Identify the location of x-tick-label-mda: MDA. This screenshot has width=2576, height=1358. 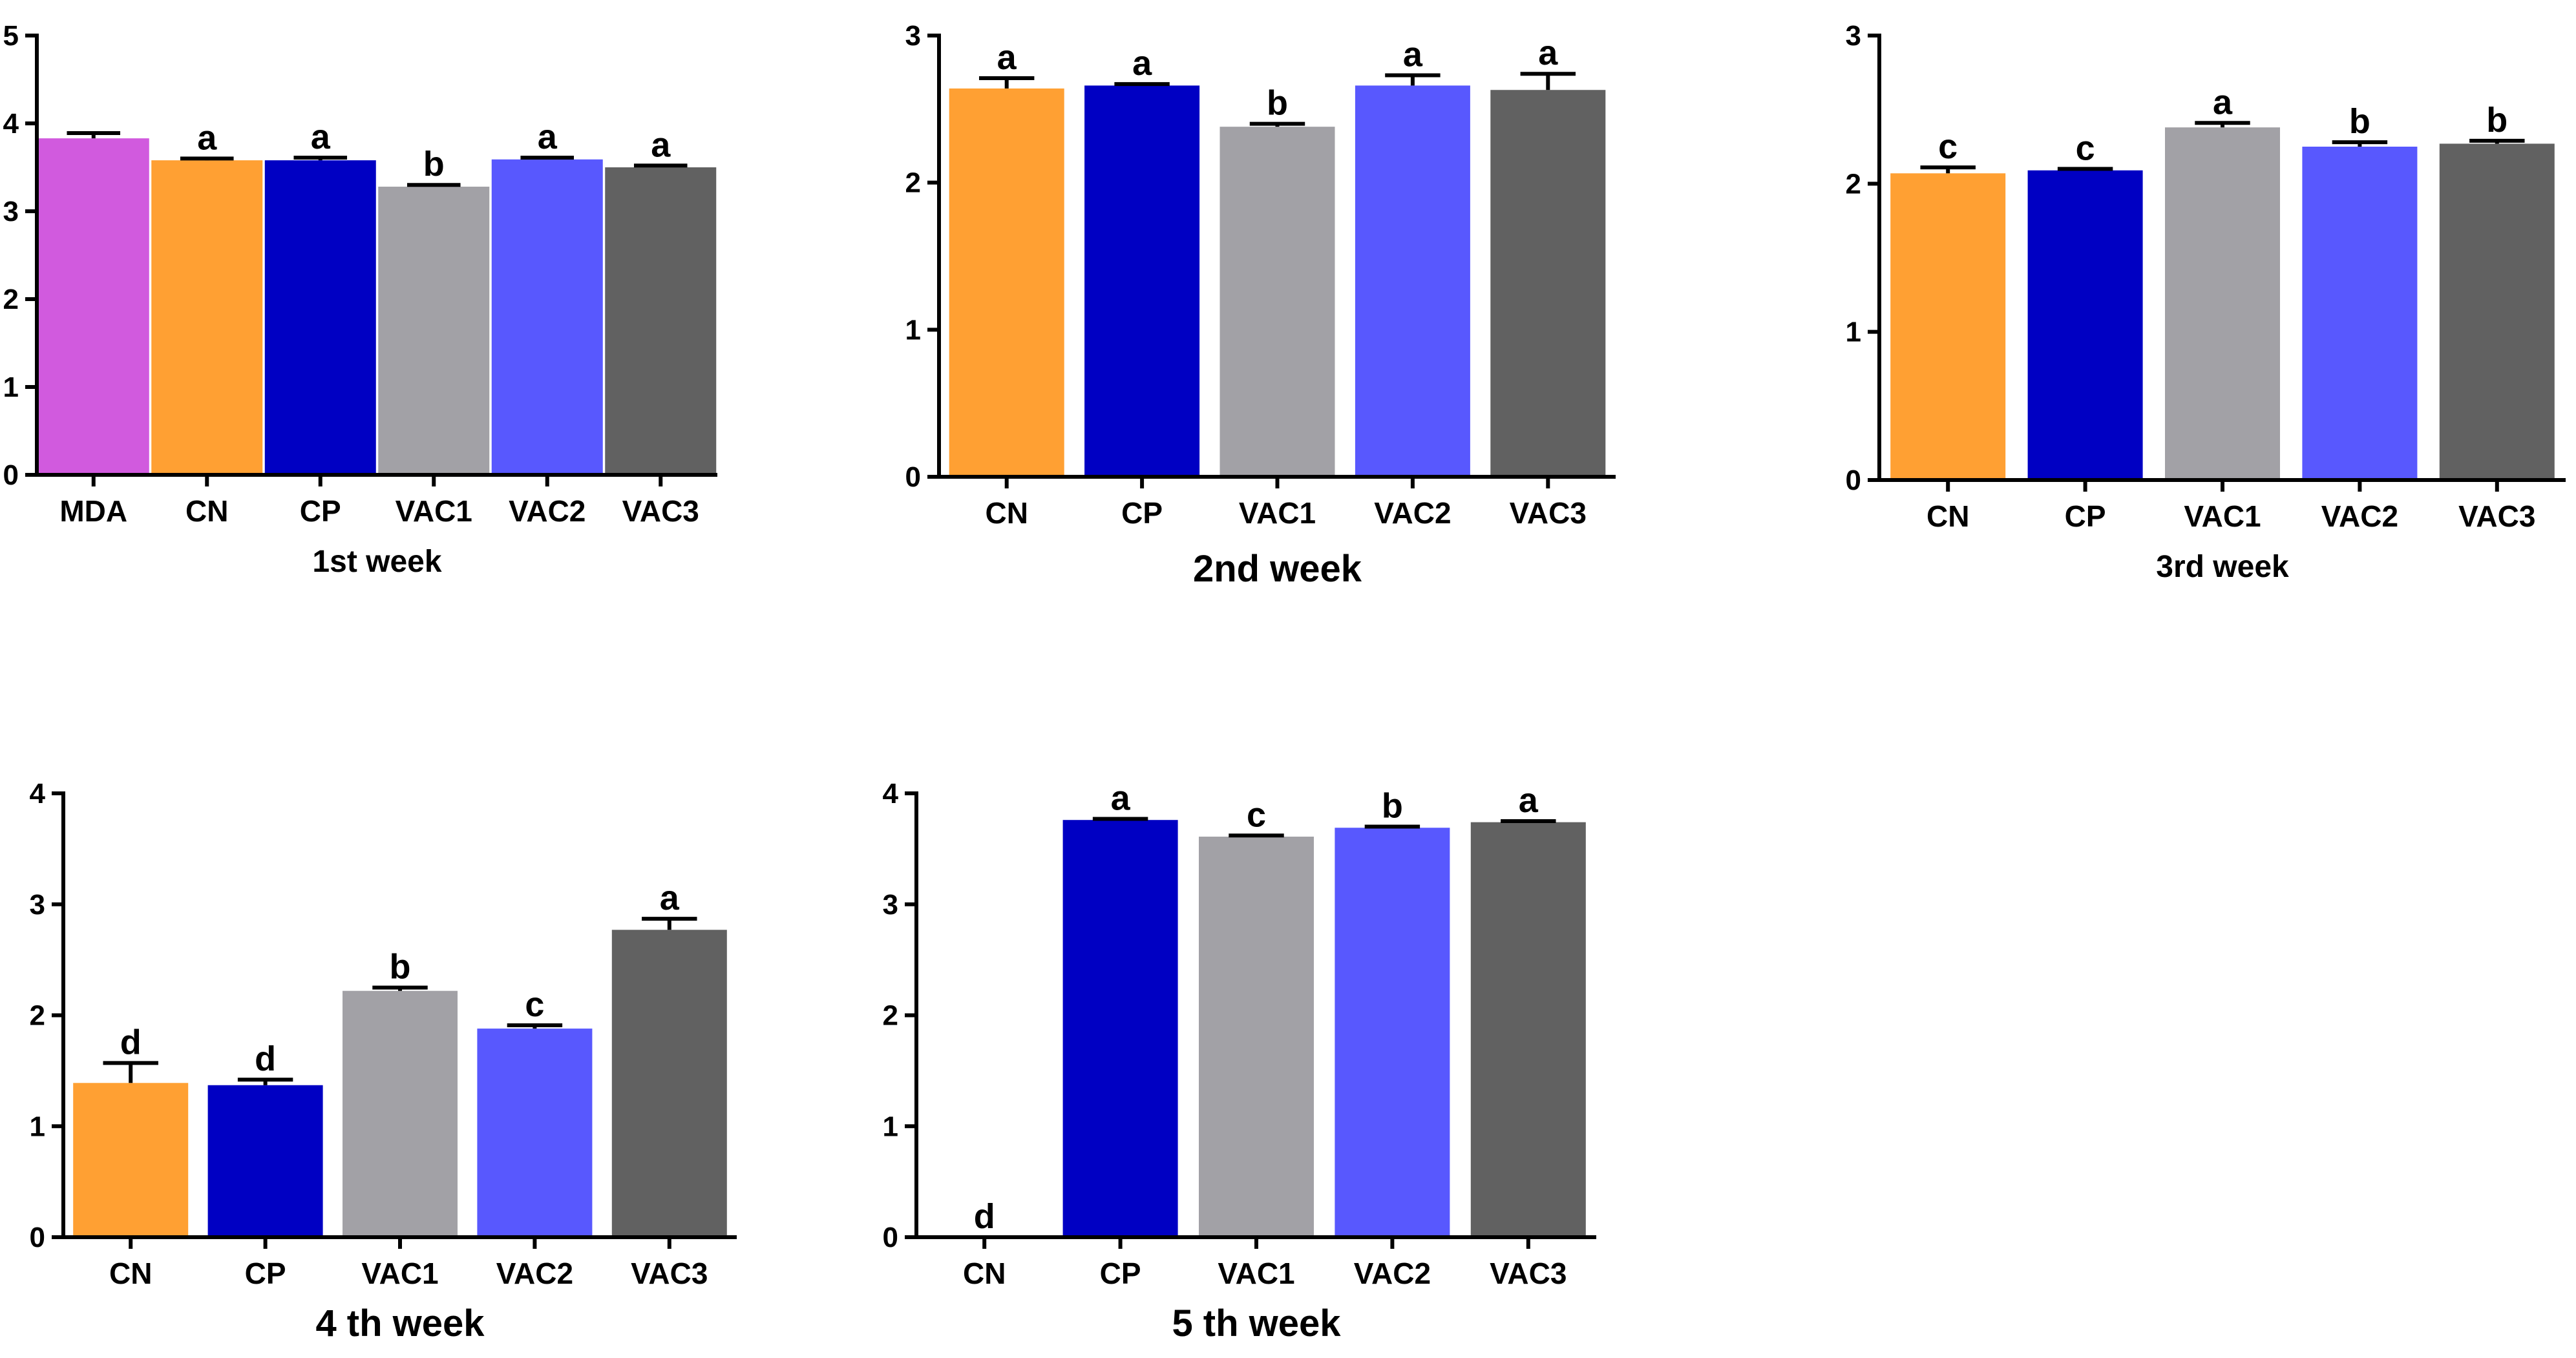
(93, 511).